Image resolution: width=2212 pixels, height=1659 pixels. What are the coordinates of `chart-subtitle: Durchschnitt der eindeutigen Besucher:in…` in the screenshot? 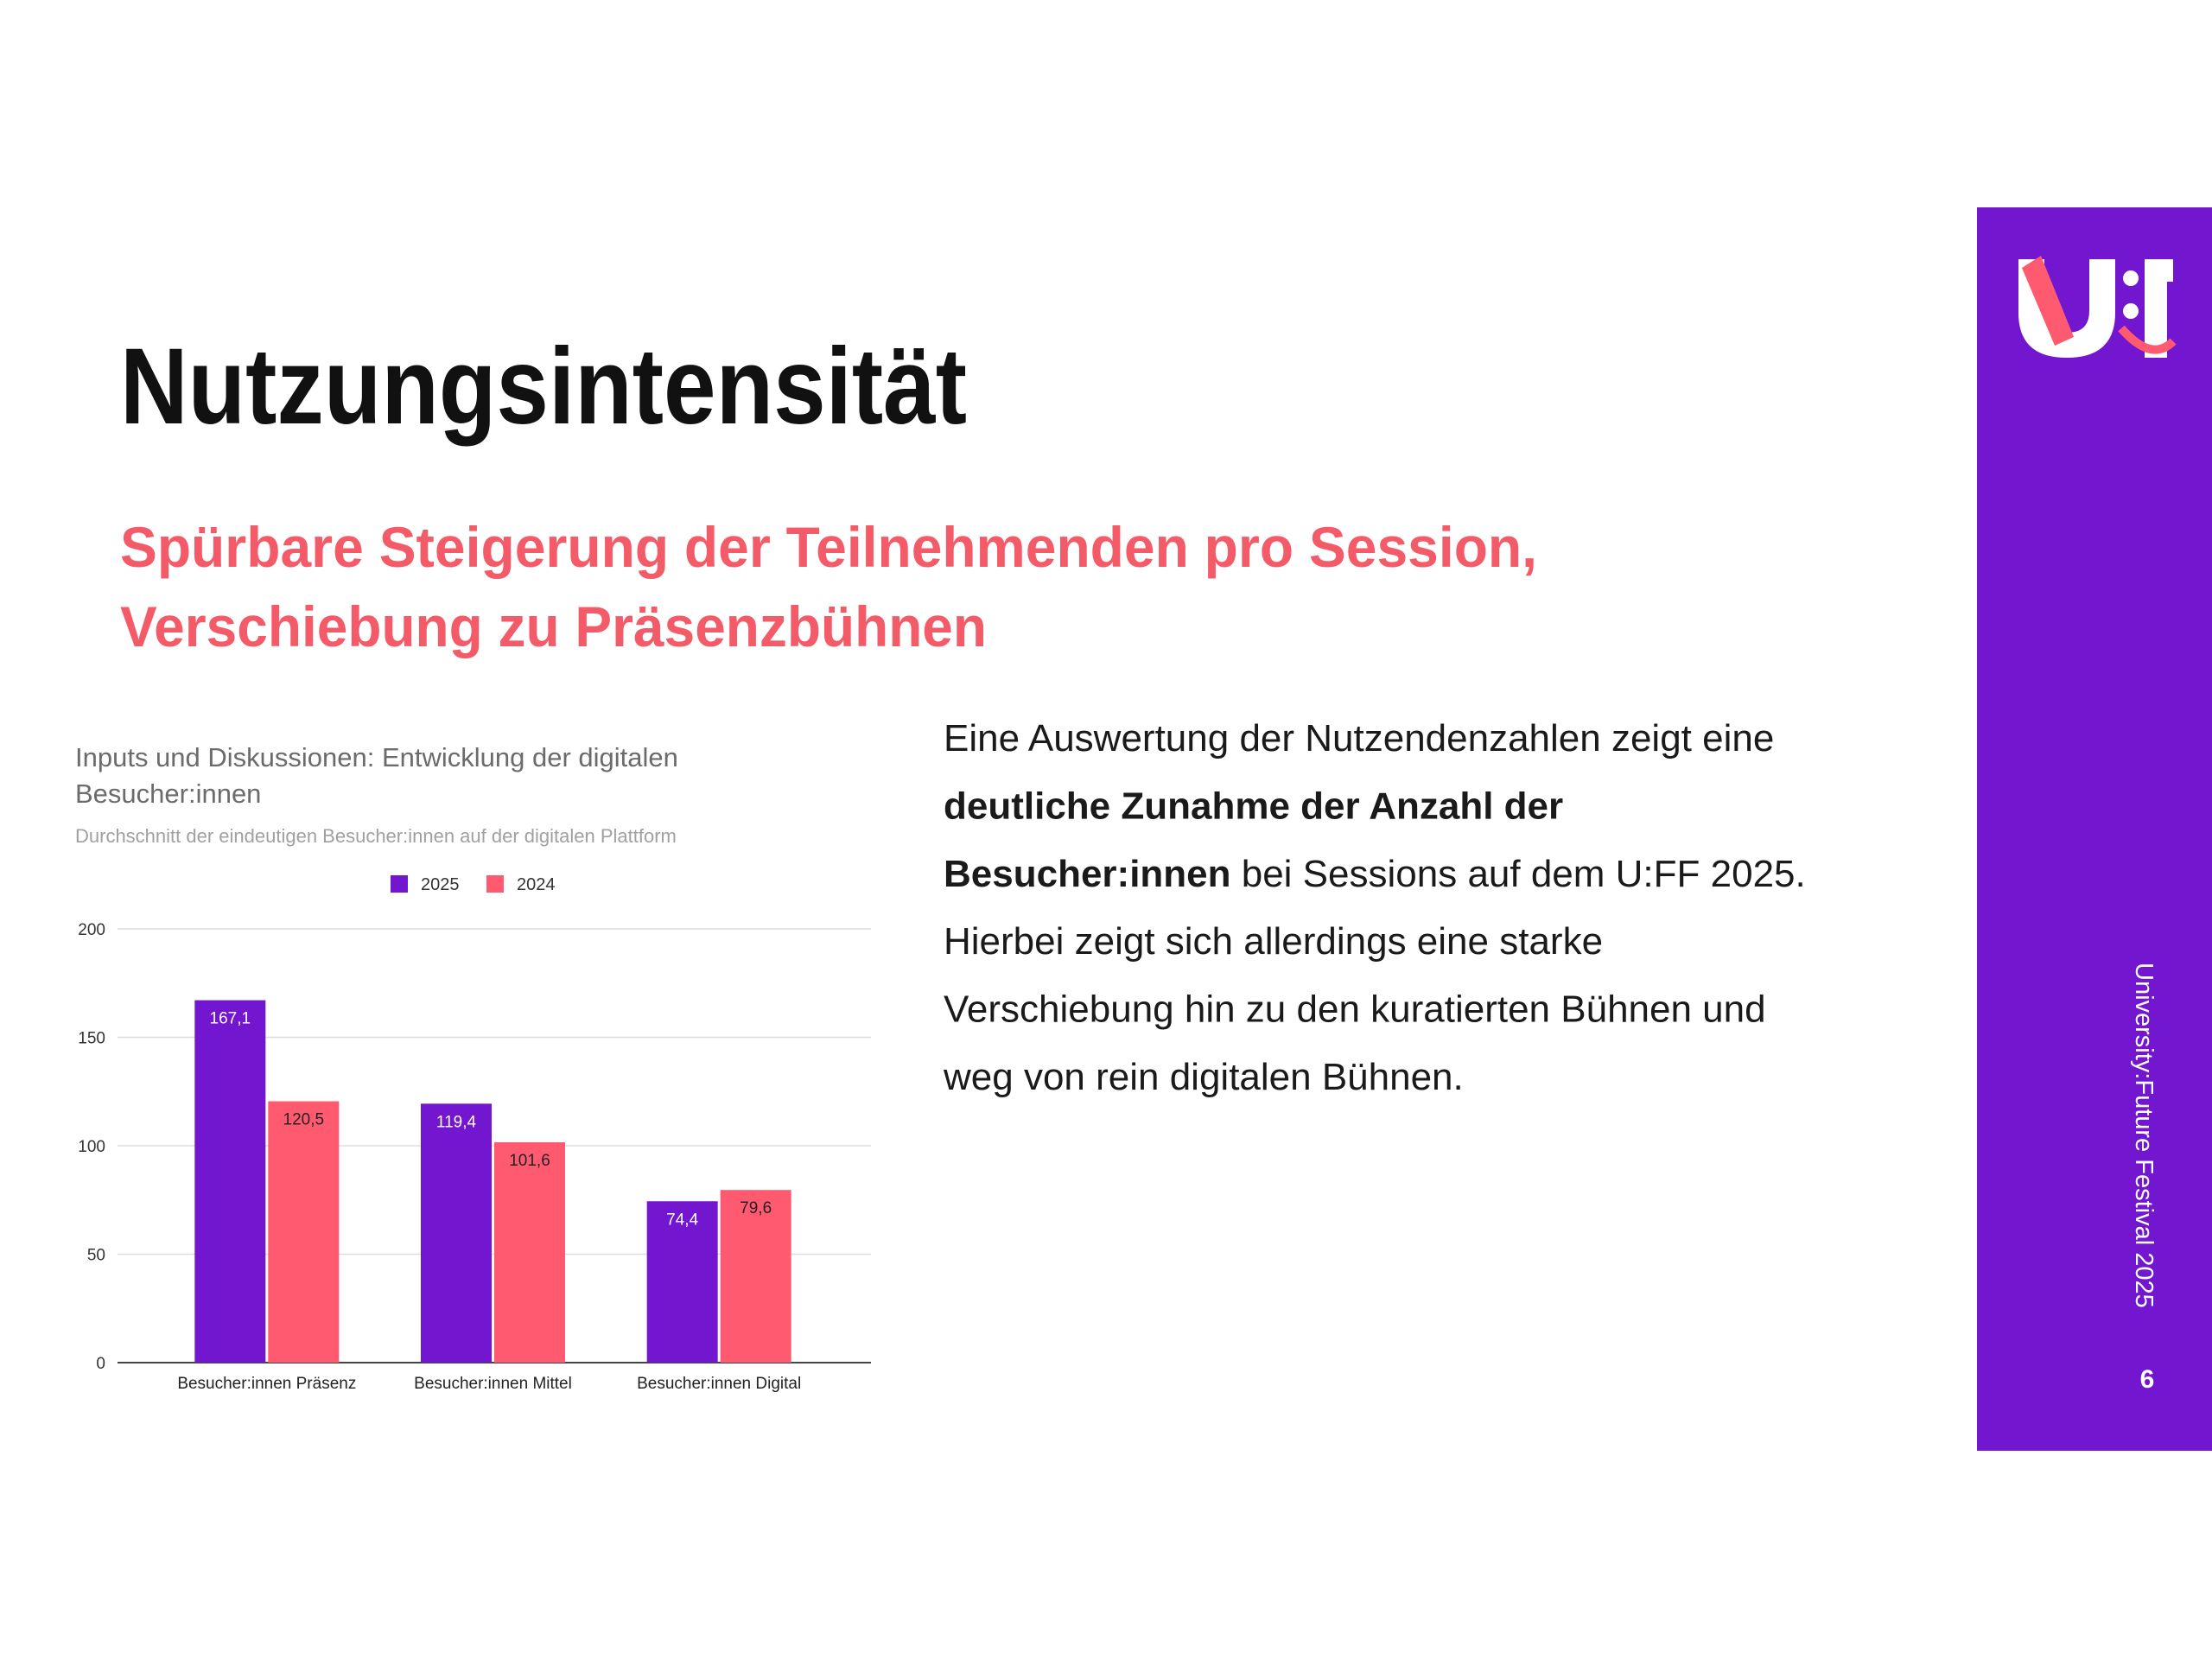 It's located at (376, 836).